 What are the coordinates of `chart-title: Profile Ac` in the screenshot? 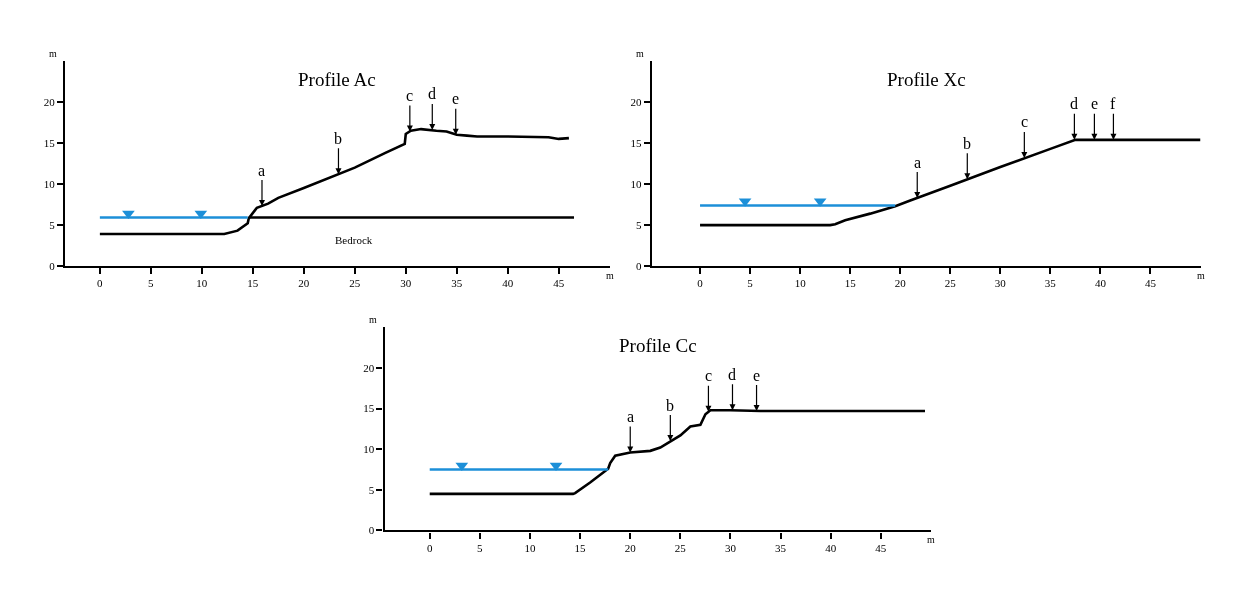 It's located at (337, 79).